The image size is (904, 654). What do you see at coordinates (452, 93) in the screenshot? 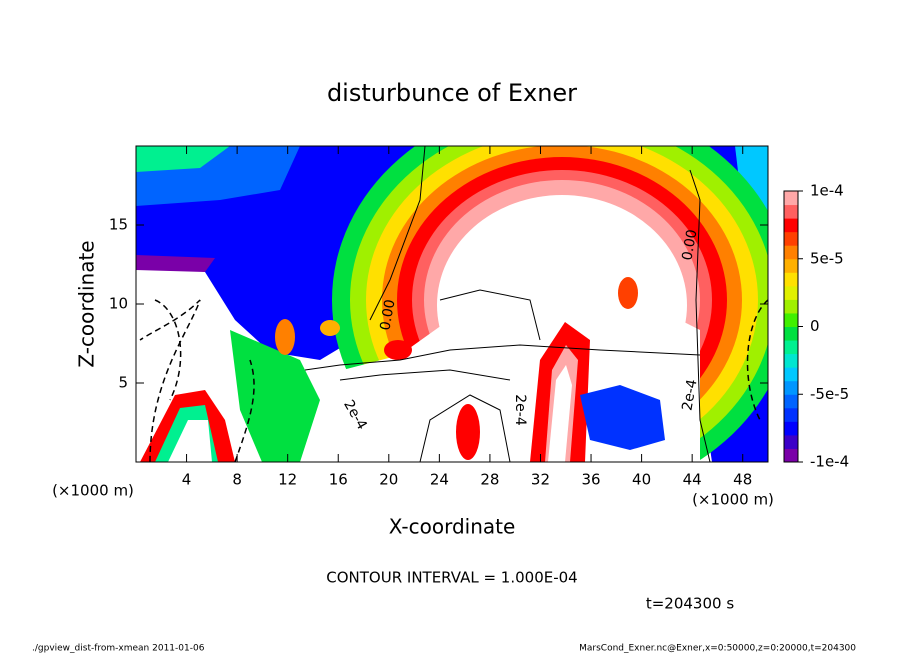
I see `chart-title: disturbunce of Exner` at bounding box center [452, 93].